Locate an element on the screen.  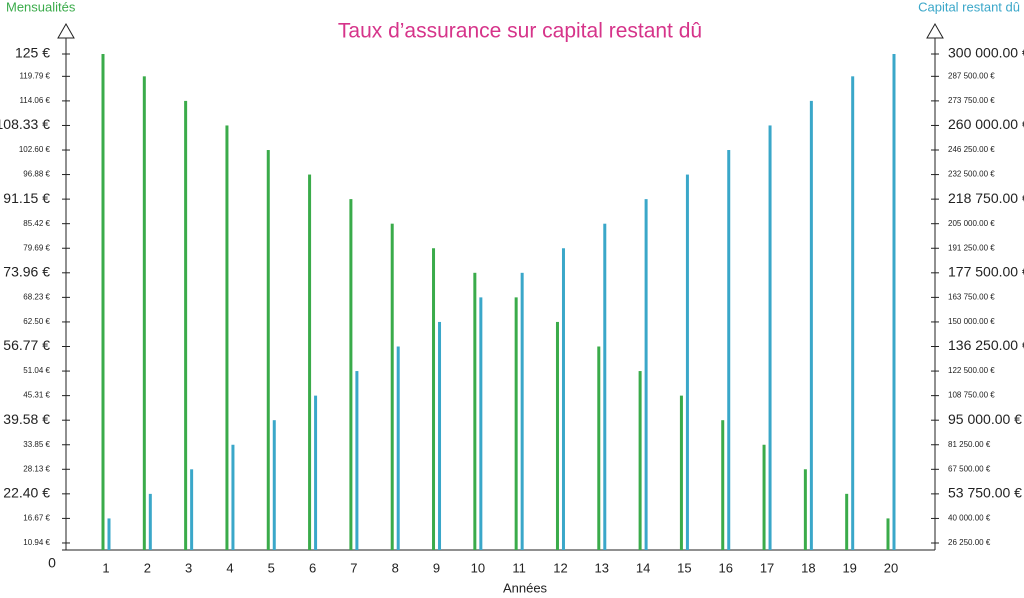
y-tick-label: 108.33 € is located at coordinates (25, 124).